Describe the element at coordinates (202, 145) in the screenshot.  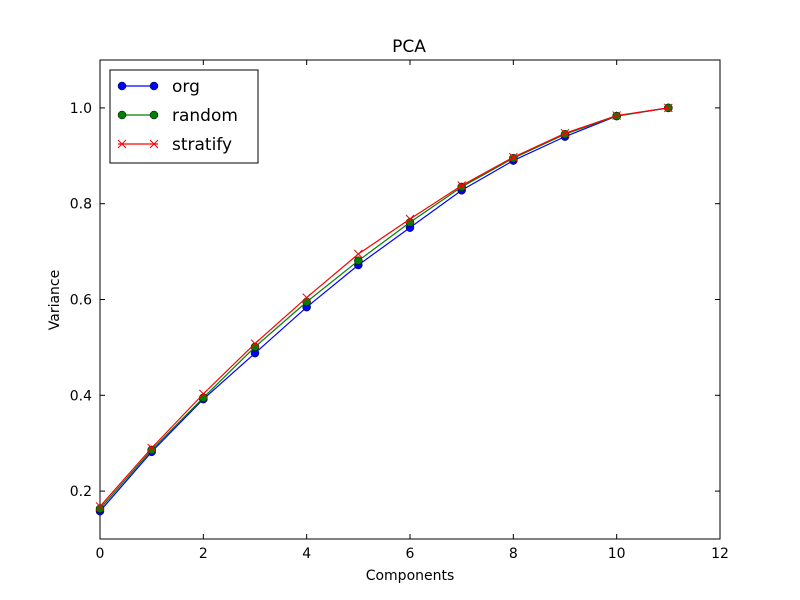
I see `legend-label: stratify` at that location.